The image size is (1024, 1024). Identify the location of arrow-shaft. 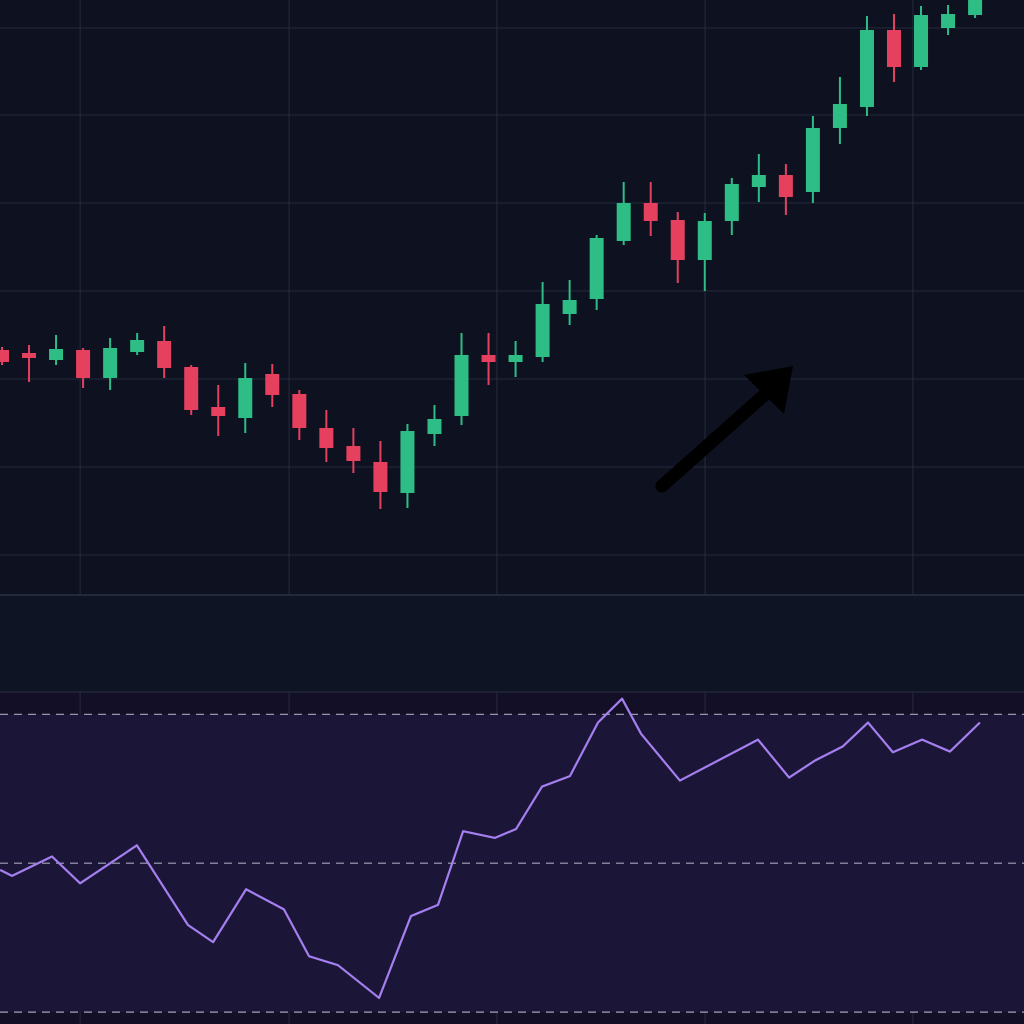
(716, 438).